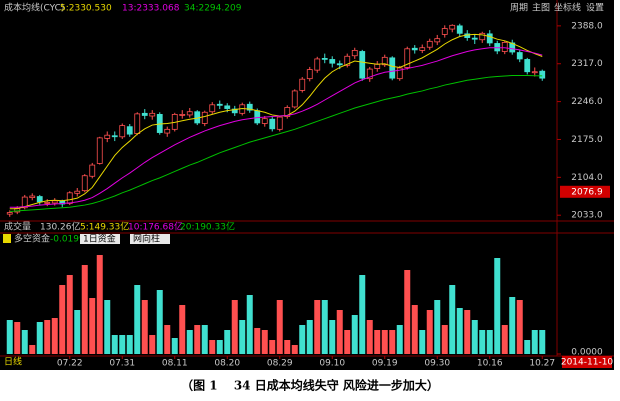  What do you see at coordinates (541, 8) in the screenshot?
I see `toolbar-item: 主图` at bounding box center [541, 8].